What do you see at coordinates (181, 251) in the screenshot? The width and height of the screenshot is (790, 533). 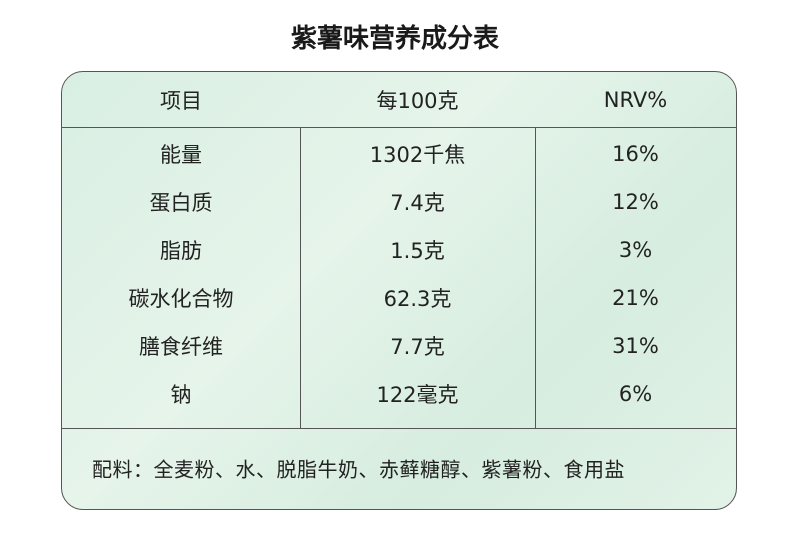 I see `table-cell: 脂肪` at bounding box center [181, 251].